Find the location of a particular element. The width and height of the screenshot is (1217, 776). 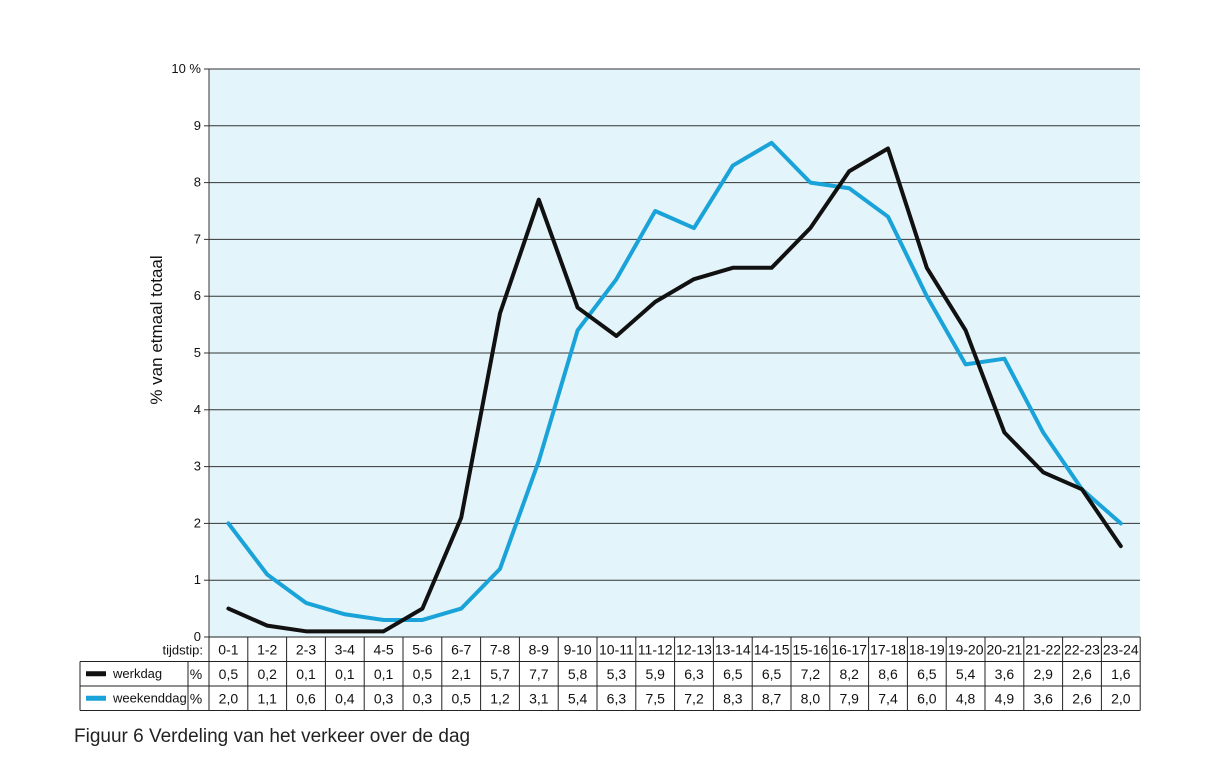

x-tick-label: 11-12 is located at coordinates (655, 649).